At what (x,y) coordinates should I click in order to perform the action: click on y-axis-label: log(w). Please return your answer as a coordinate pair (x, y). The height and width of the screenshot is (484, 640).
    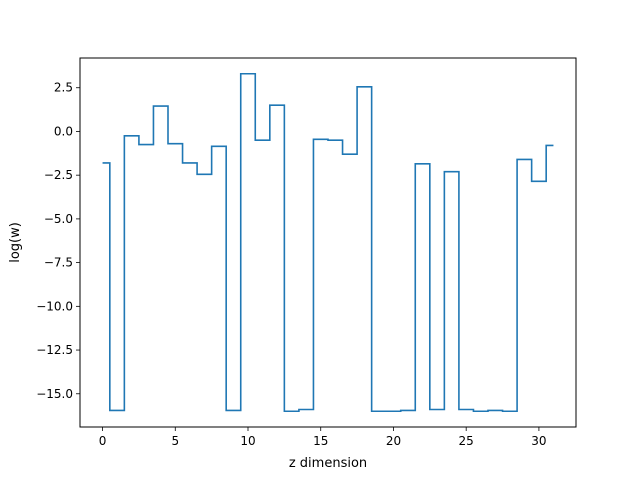
    Looking at the image, I should click on (15, 242).